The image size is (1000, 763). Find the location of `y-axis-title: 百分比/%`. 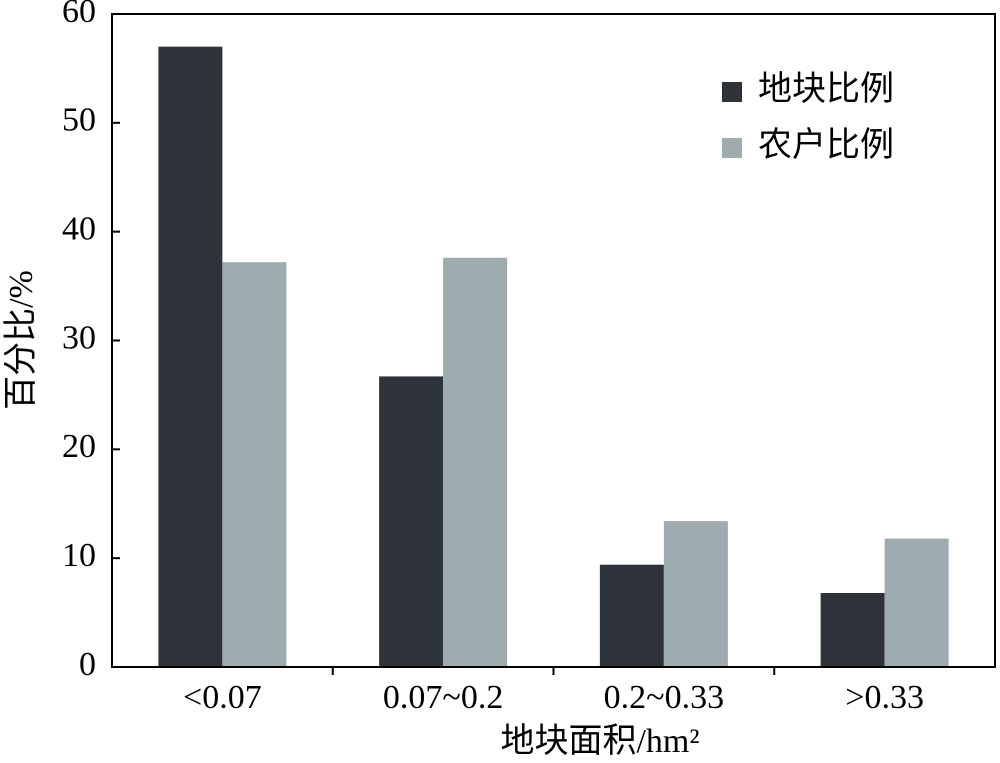

y-axis-title: 百分比/% is located at coordinates (21, 340).